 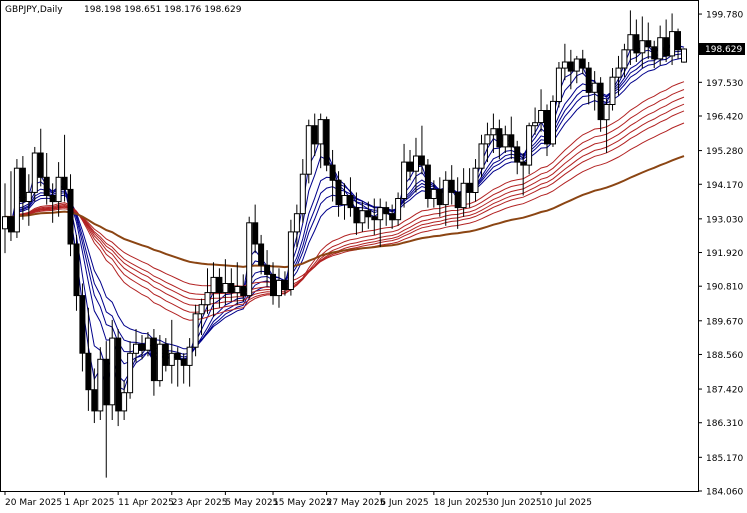 I want to click on x-tick-label: 30 Jun 2025, so click(x=514, y=503).